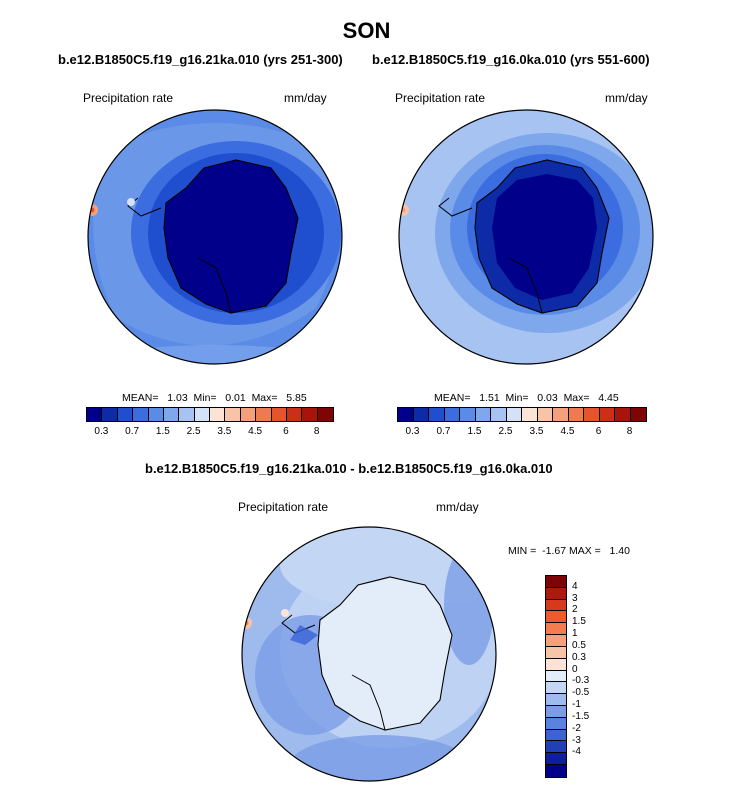 The image size is (733, 788). Describe the element at coordinates (366, 30) in the screenshot. I see `main-title: SON` at that location.